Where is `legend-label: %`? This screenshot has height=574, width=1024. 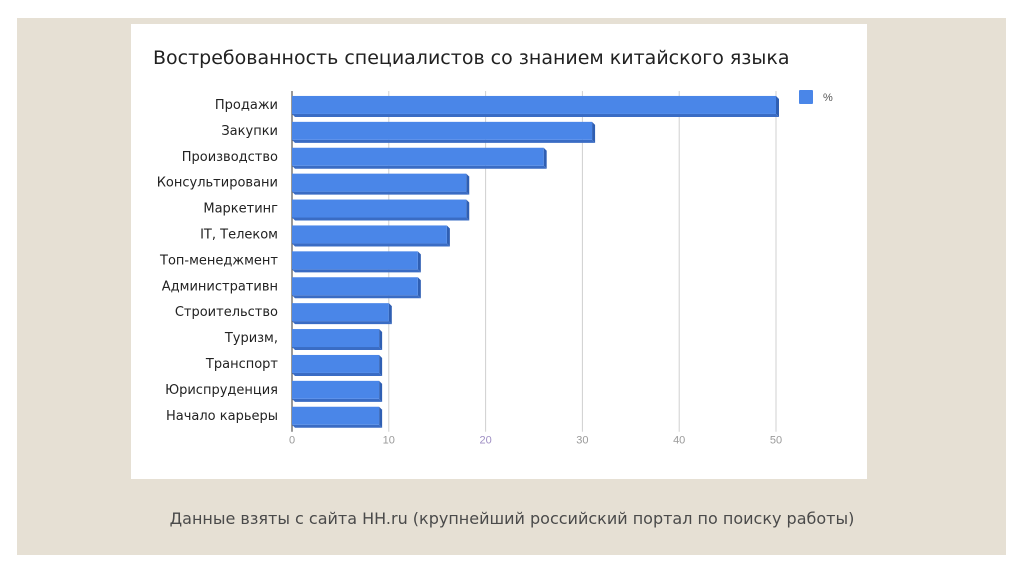 legend-label: % is located at coordinates (828, 98).